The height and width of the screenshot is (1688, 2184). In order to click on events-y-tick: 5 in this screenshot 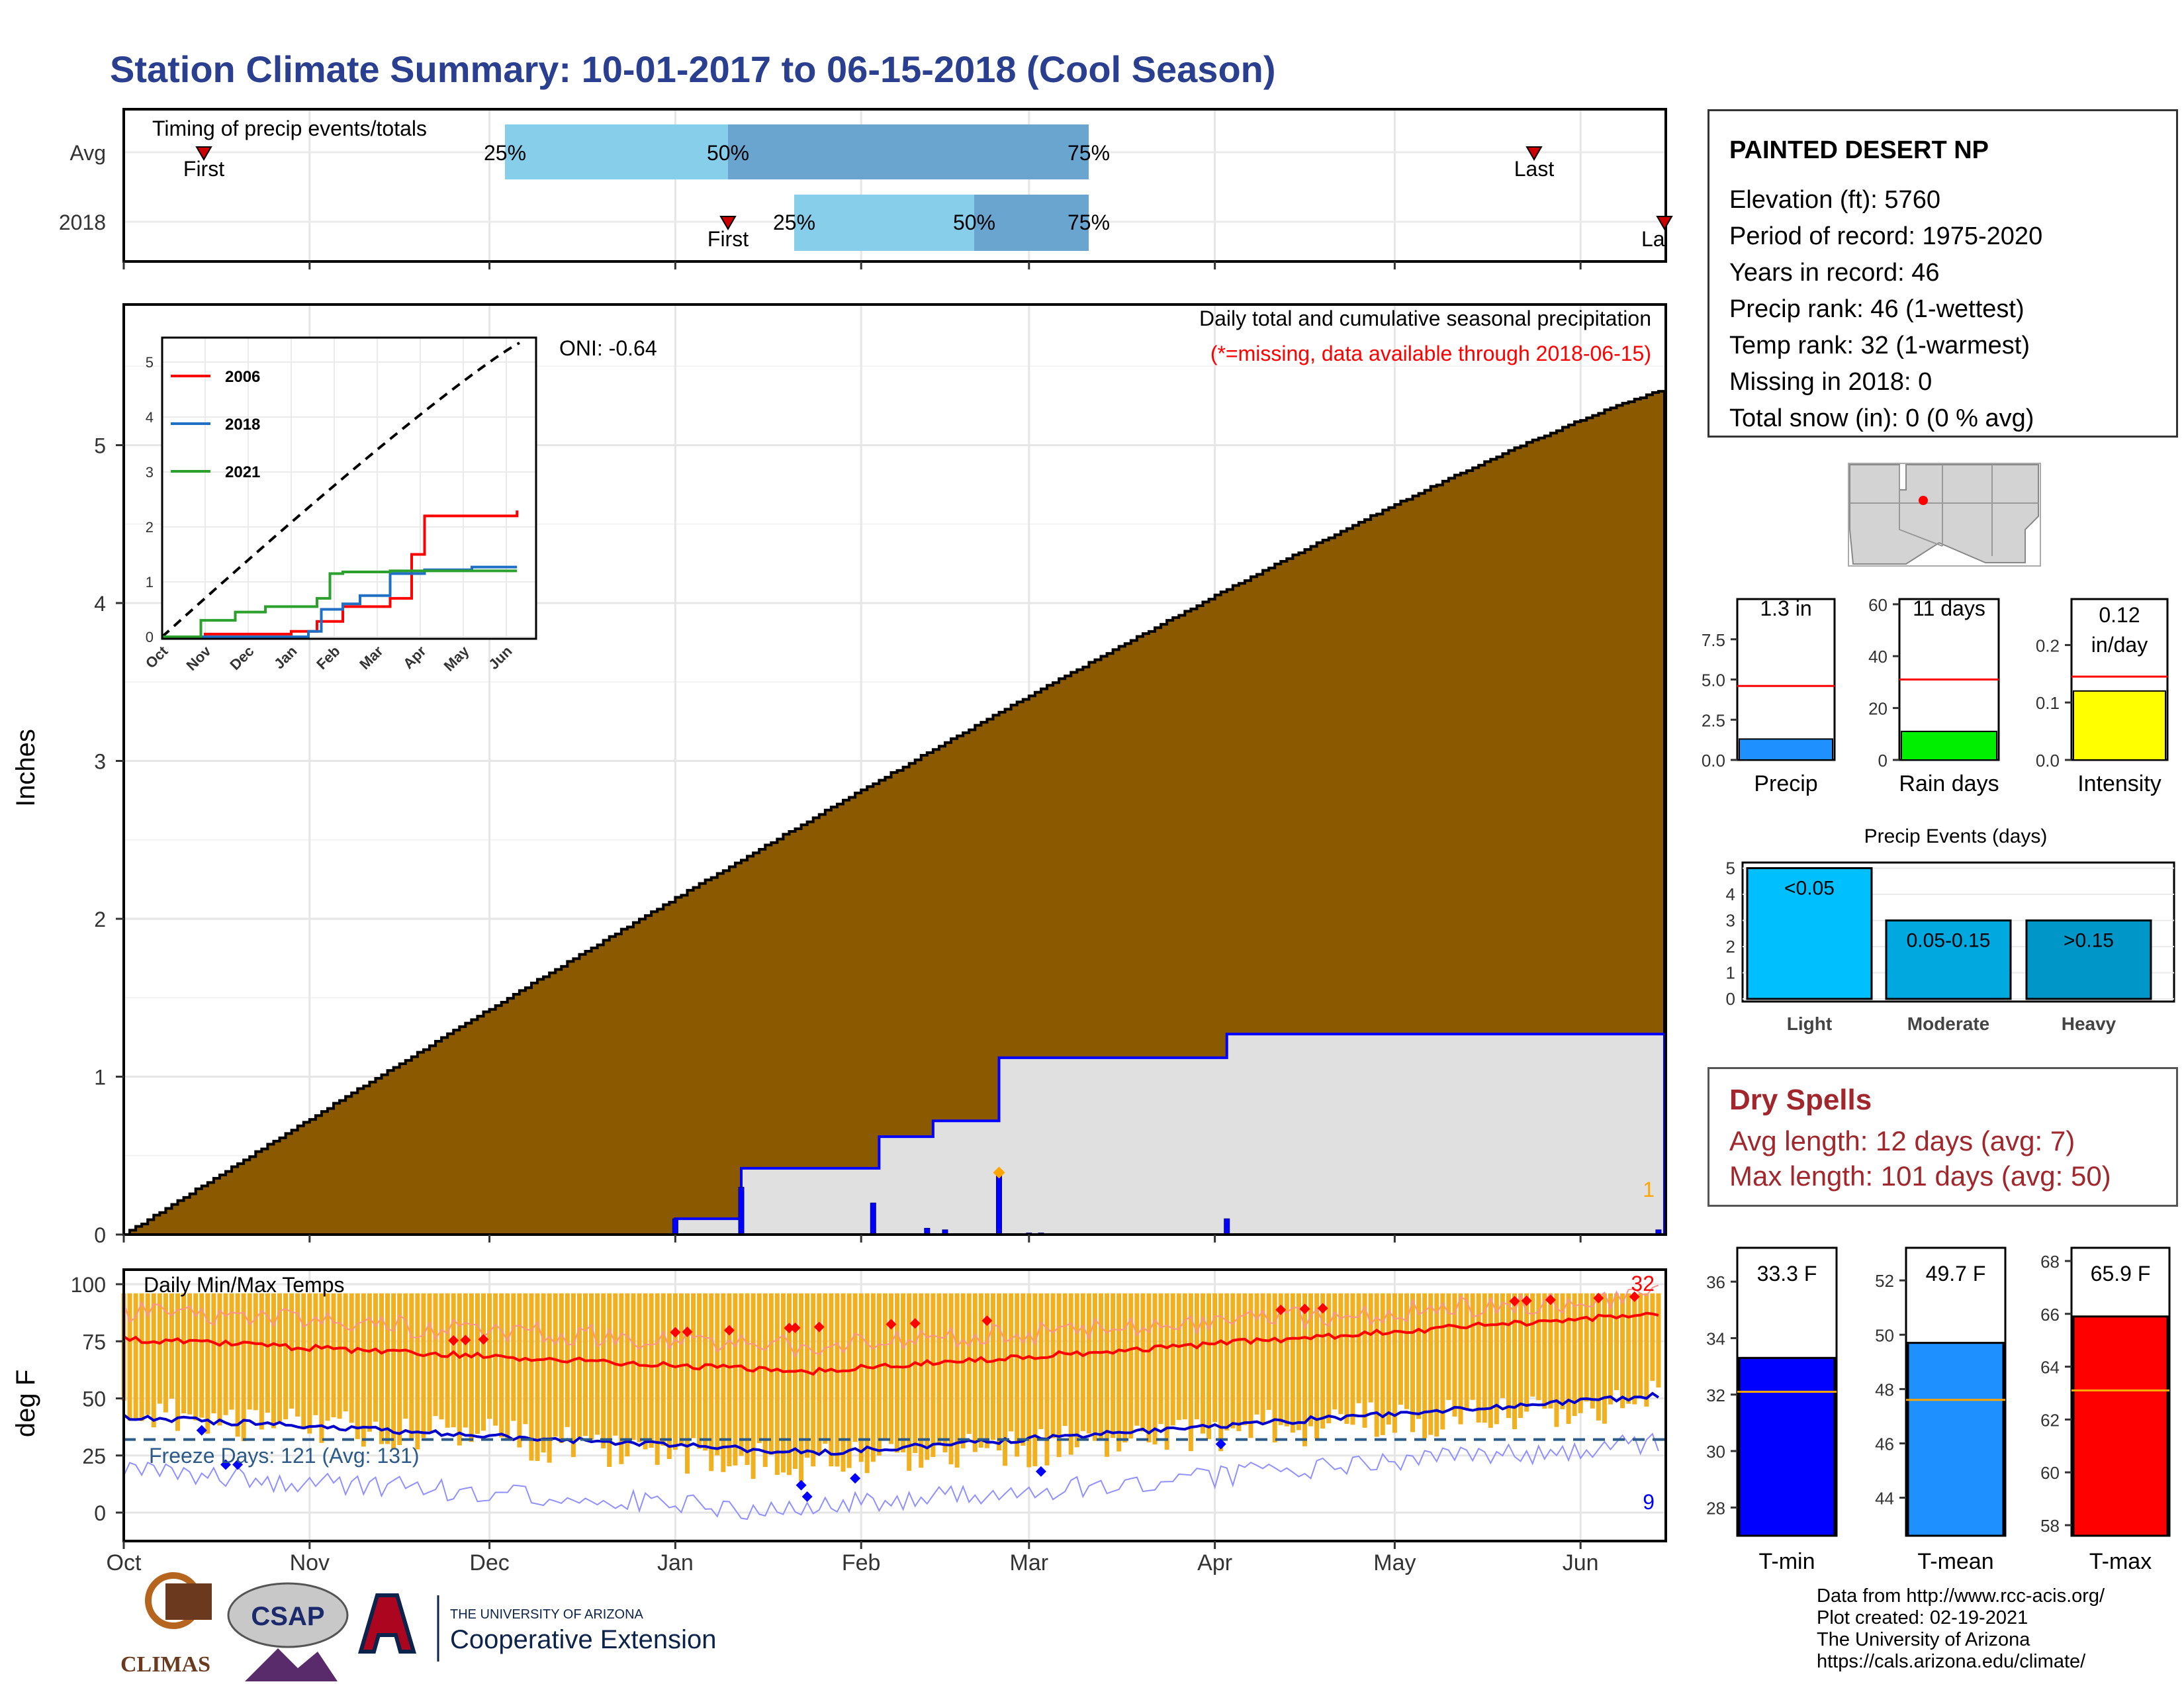, I will do `click(1730, 869)`.